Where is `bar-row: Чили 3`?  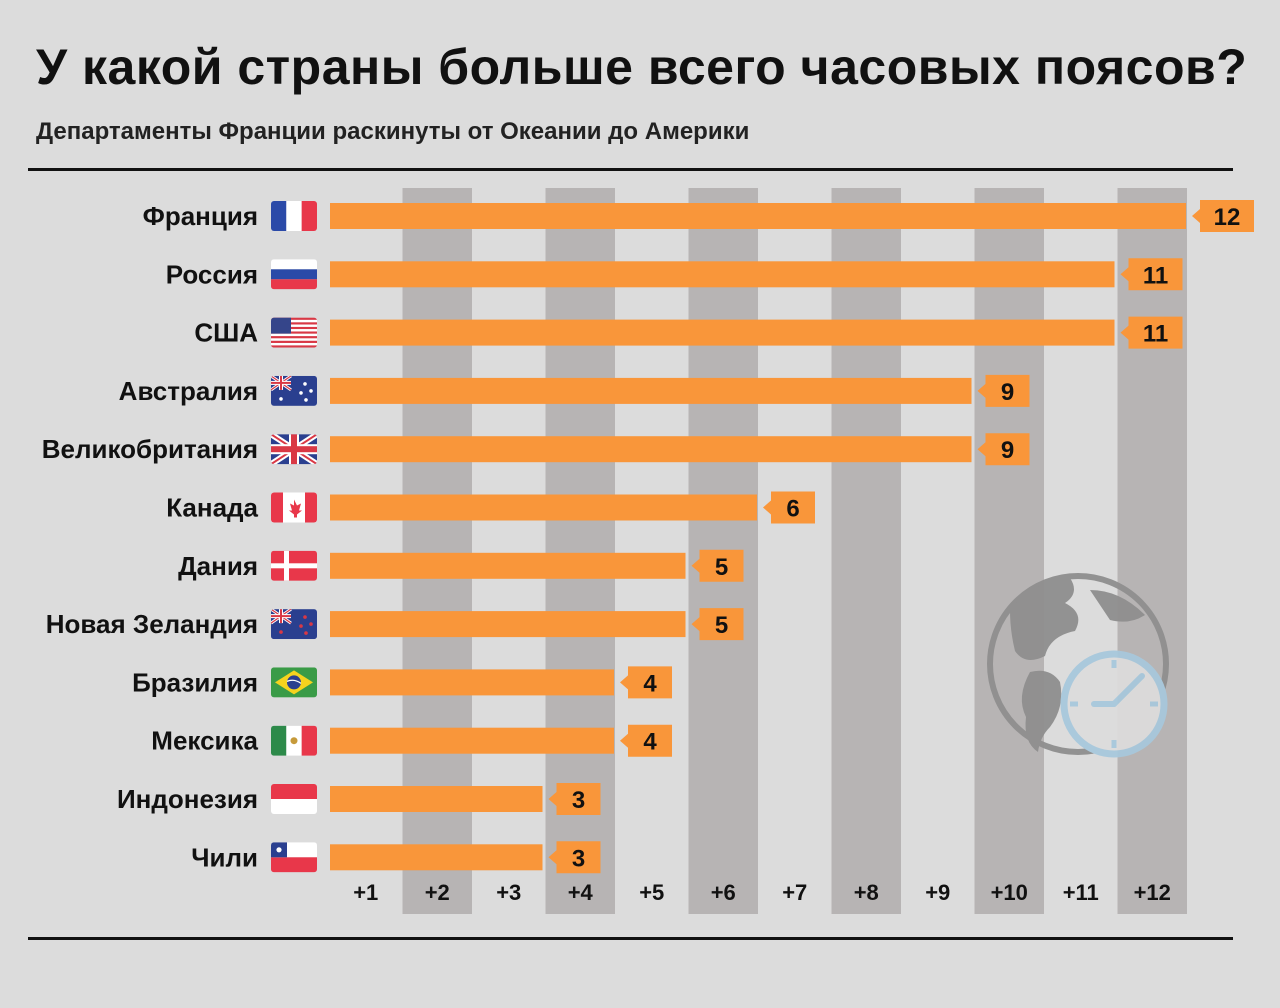 bar-row: Чили 3 is located at coordinates (396, 857).